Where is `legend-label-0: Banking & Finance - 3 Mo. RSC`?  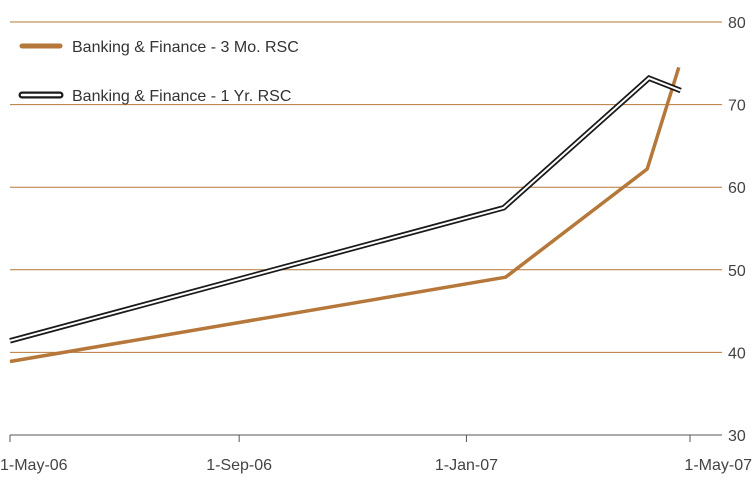 legend-label-0: Banking & Finance - 3 Mo. RSC is located at coordinates (185, 47).